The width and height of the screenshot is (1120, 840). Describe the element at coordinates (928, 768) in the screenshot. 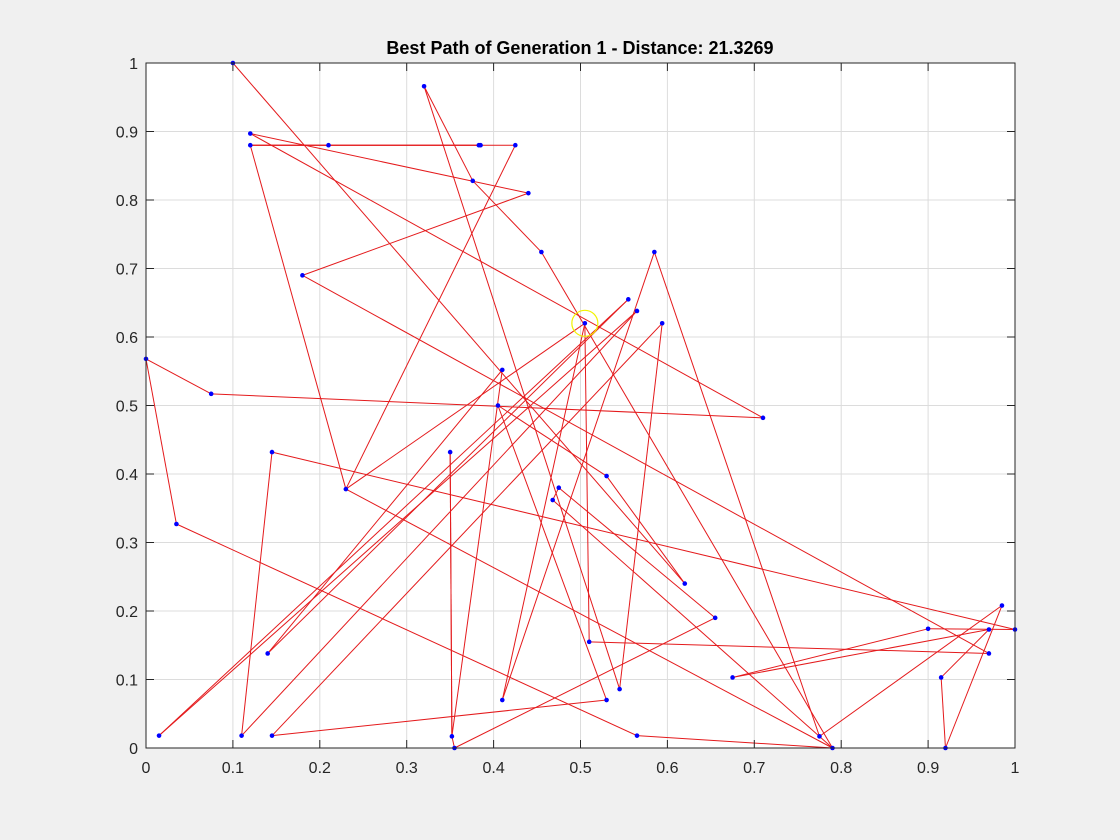

I see `x-tick-label: 0.9` at that location.